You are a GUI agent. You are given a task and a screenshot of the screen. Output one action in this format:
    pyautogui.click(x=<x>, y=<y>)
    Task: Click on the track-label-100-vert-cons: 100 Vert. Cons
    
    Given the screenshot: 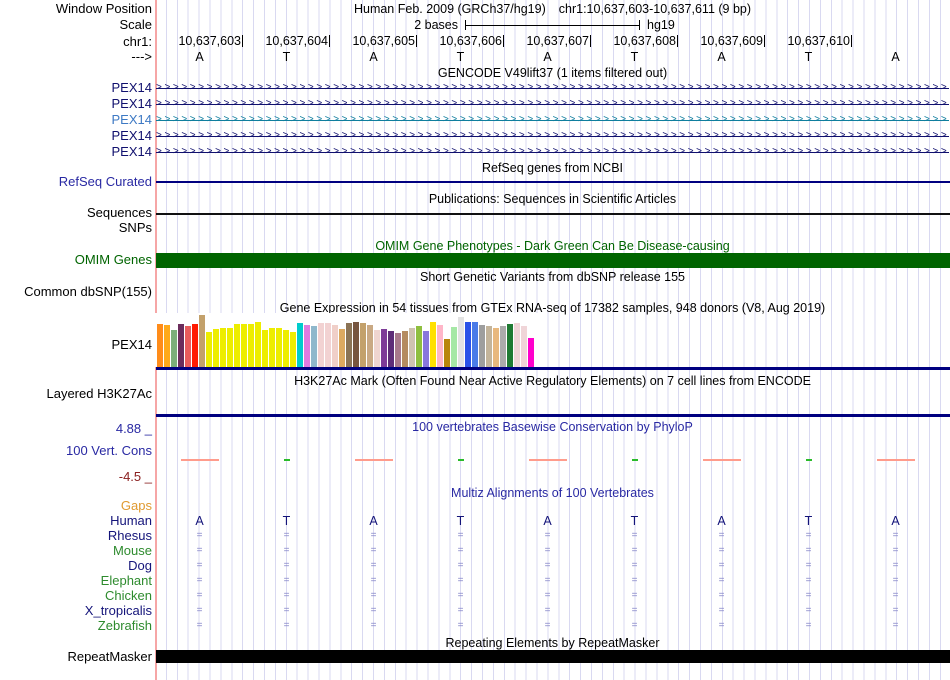 What is the action you would take?
    pyautogui.click(x=109, y=450)
    